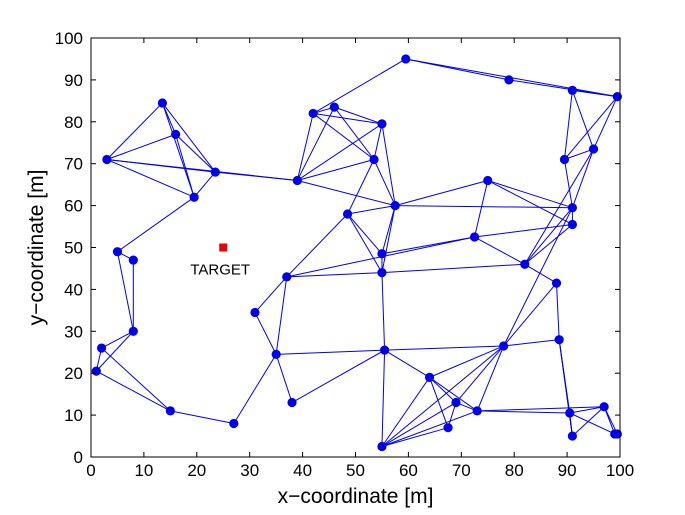  What do you see at coordinates (36, 248) in the screenshot?
I see `y-axis-label: y−coordinate [m]` at bounding box center [36, 248].